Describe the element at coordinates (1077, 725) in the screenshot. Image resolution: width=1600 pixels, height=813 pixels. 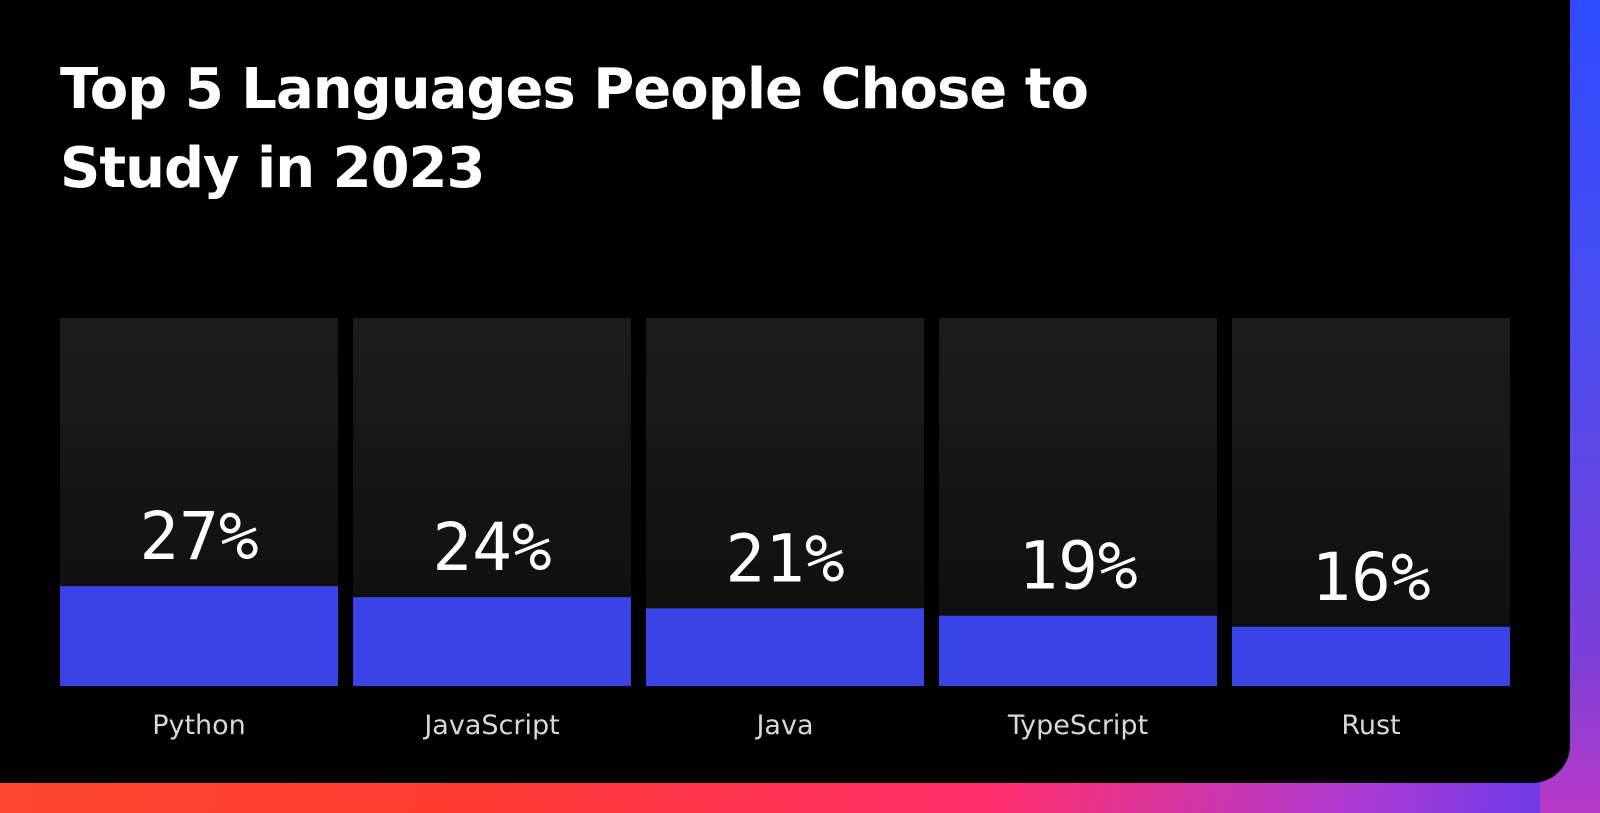
I see `category-label-typescript: TypeScript` at that location.